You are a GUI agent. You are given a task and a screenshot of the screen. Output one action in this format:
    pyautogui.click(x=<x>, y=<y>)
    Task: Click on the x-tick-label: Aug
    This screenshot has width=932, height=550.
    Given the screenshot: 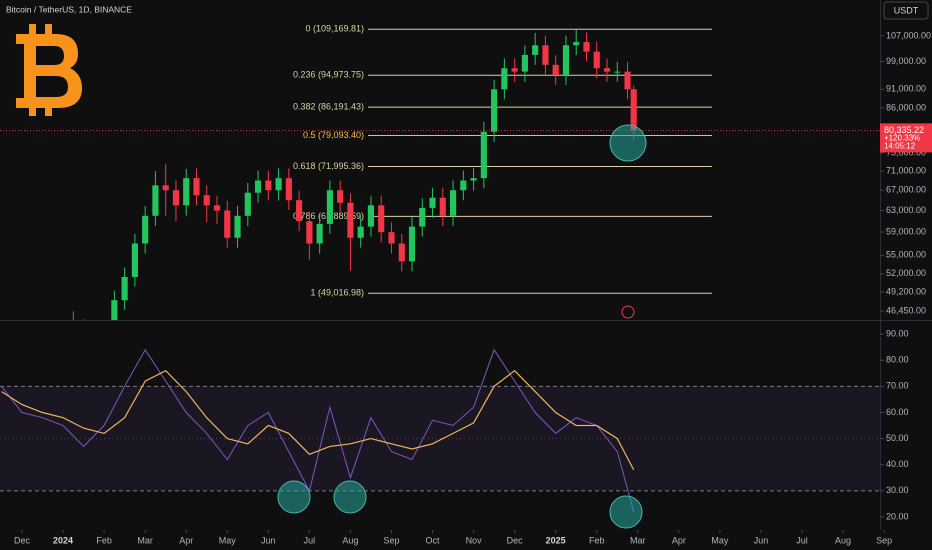 What is the action you would take?
    pyautogui.click(x=350, y=540)
    